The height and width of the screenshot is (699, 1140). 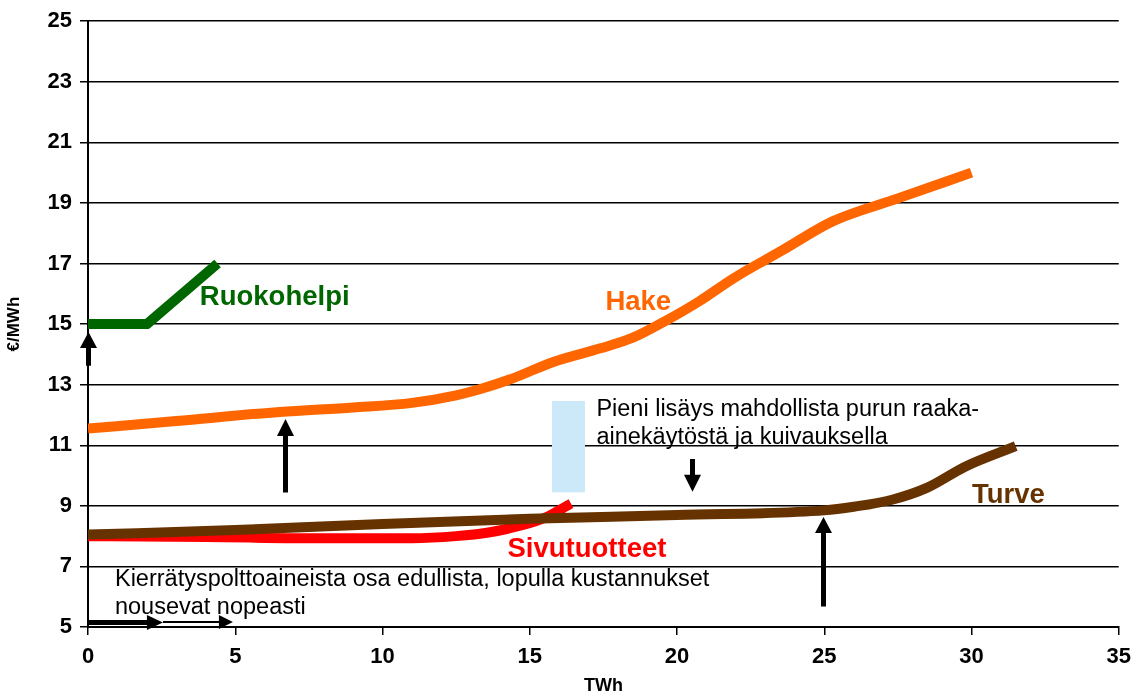 I want to click on annotation: Pieni lisäys mahdollista purun raaka-ainekäytöstä ja kuivauksella, so click(x=788, y=421).